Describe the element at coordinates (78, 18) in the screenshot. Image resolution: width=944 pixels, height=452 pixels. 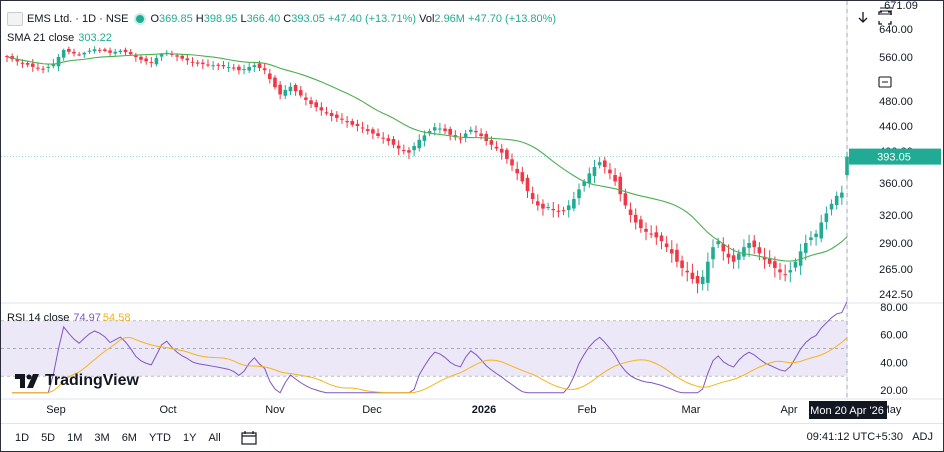
I see `symbol-title: EMS Ltd. · 1D · NSE` at that location.